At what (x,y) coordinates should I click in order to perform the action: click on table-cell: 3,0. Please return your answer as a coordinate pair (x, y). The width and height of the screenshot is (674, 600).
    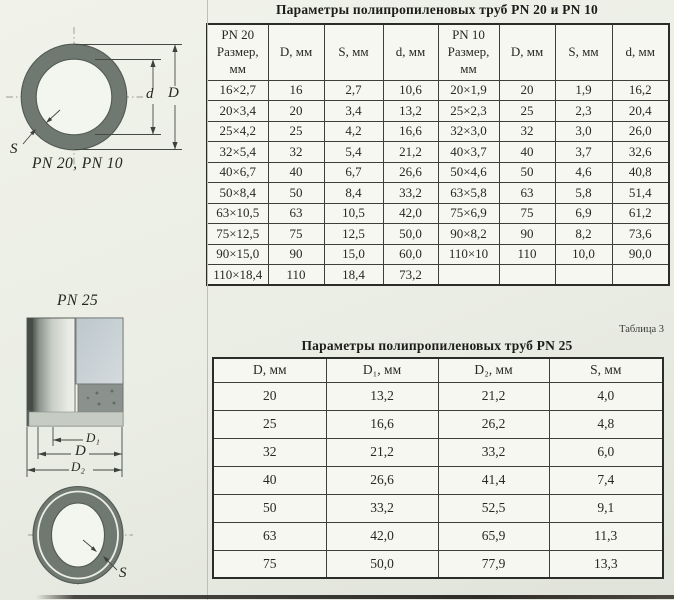
    Looking at the image, I should click on (583, 131).